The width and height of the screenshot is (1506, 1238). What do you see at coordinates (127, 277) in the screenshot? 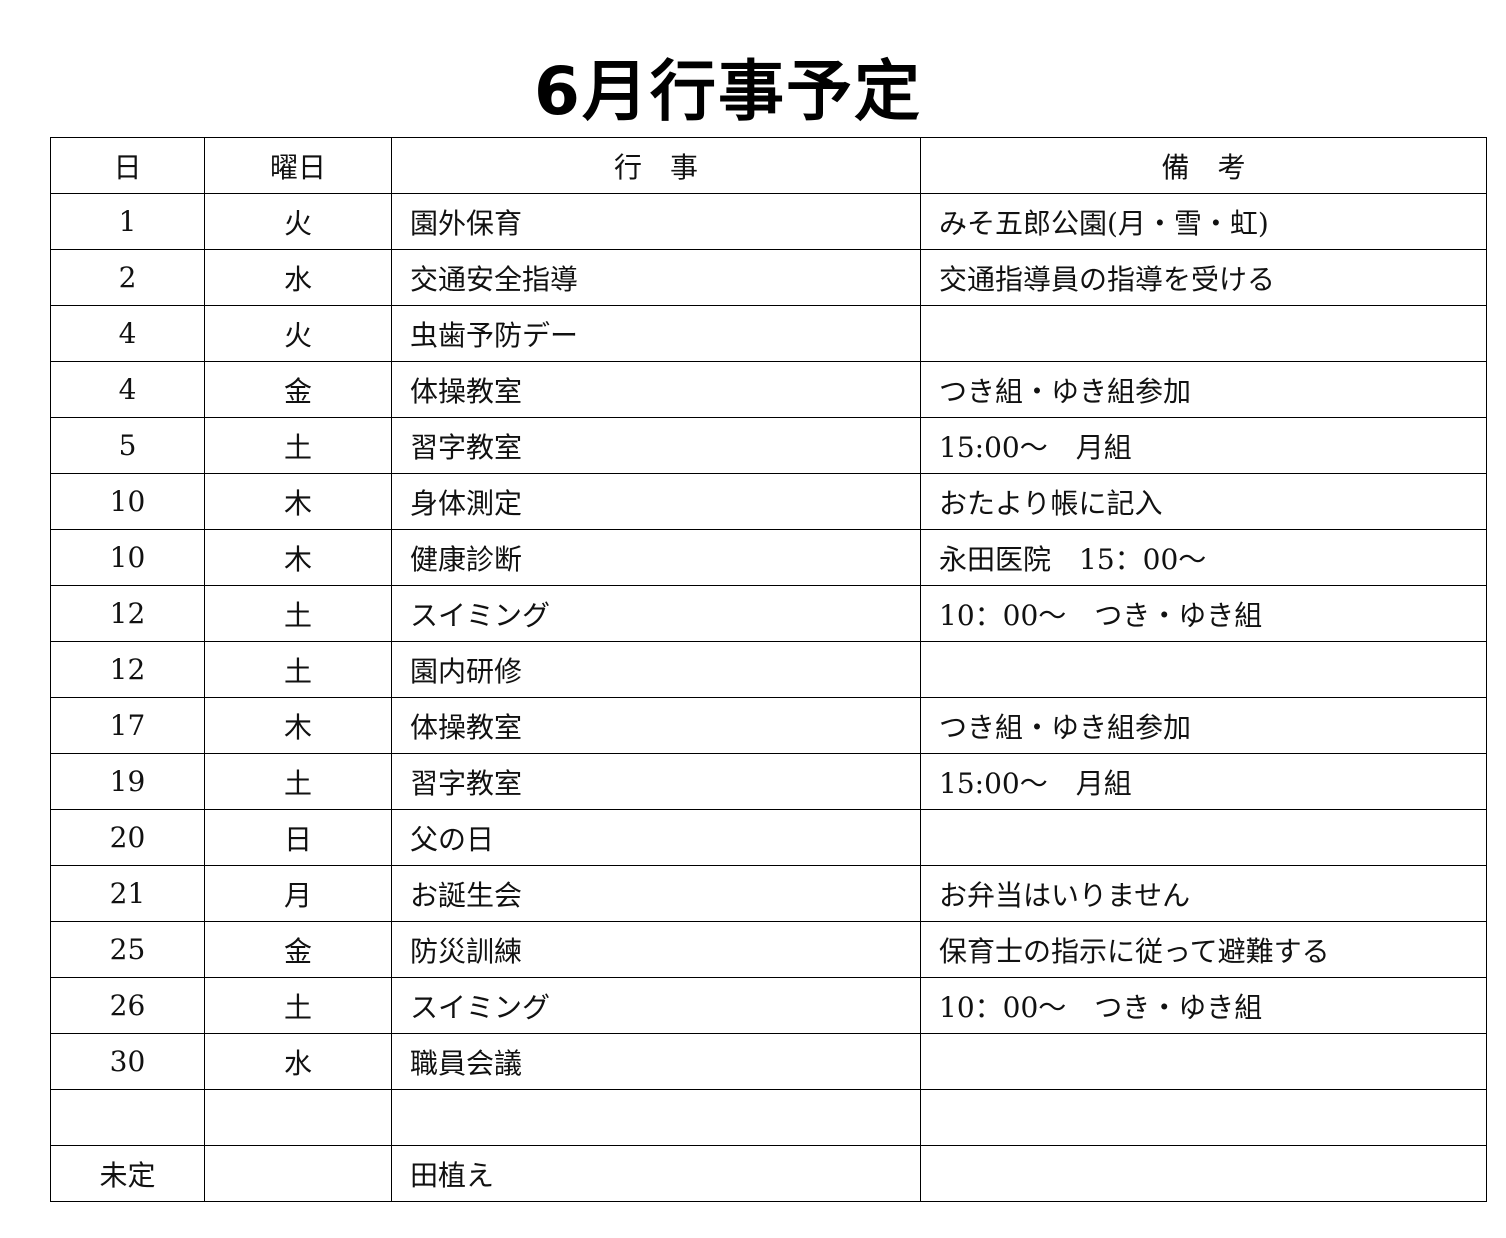
I see `cell-day: 2` at bounding box center [127, 277].